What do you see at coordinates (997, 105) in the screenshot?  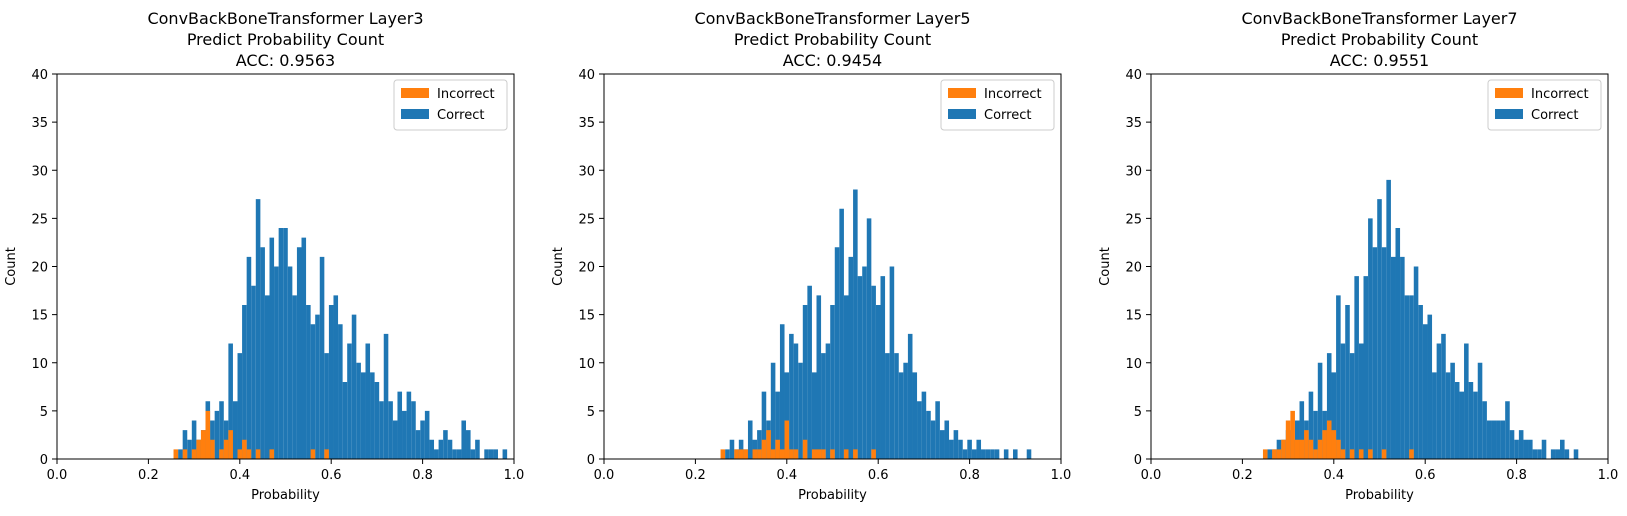 I see `legend: Incorrect Correct` at bounding box center [997, 105].